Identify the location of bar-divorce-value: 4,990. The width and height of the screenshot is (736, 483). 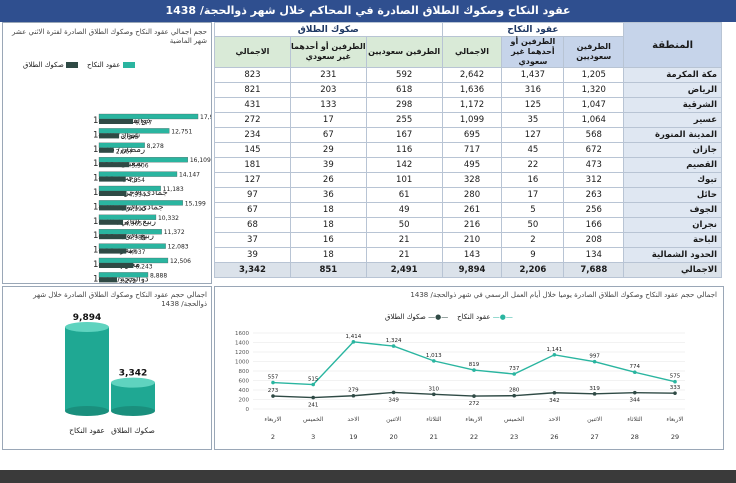
(137, 209).